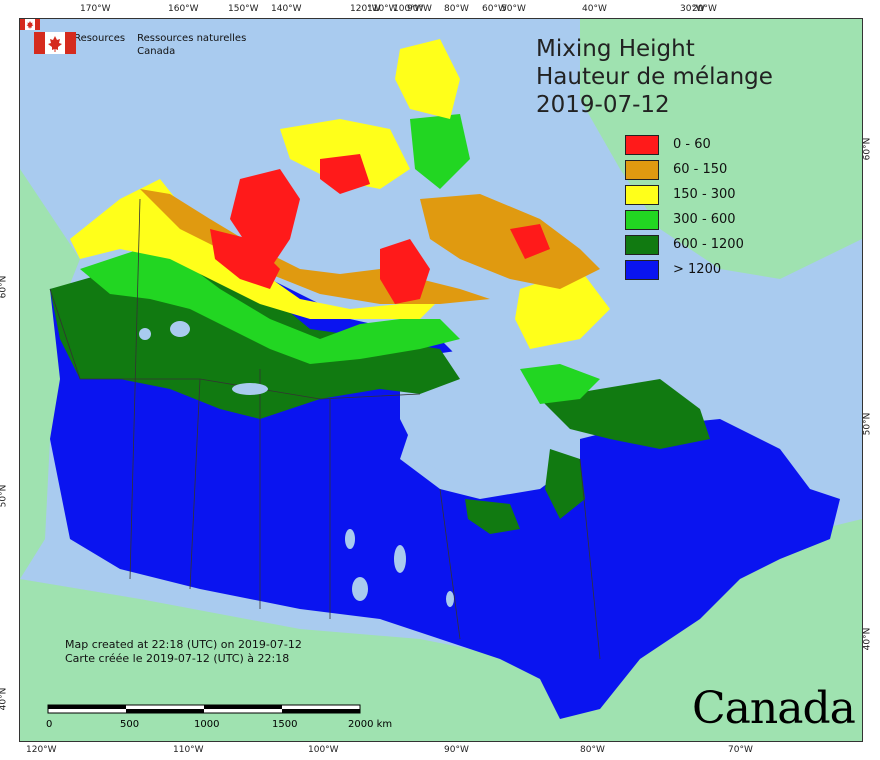 This screenshot has height=760, width=880. What do you see at coordinates (530, 241) in the screenshot?
I see `mixing-height-0-60-baffin` at bounding box center [530, 241].